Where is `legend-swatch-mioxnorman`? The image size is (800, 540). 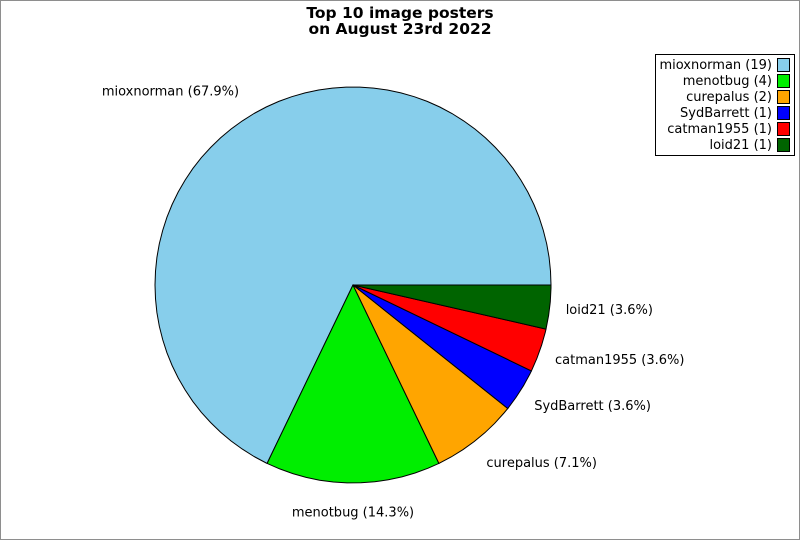
legend-swatch-mioxnorman is located at coordinates (783, 65).